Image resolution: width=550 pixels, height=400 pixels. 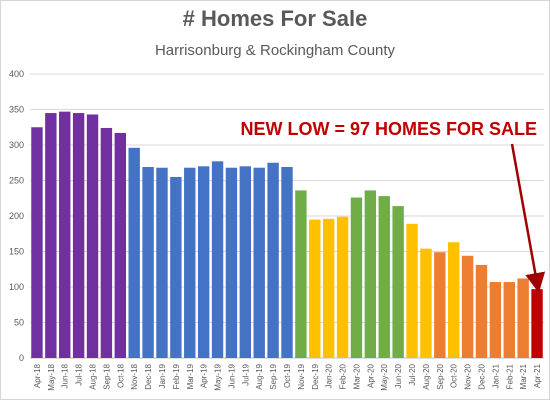 I want to click on y-tick-label: 50, so click(x=19, y=323).